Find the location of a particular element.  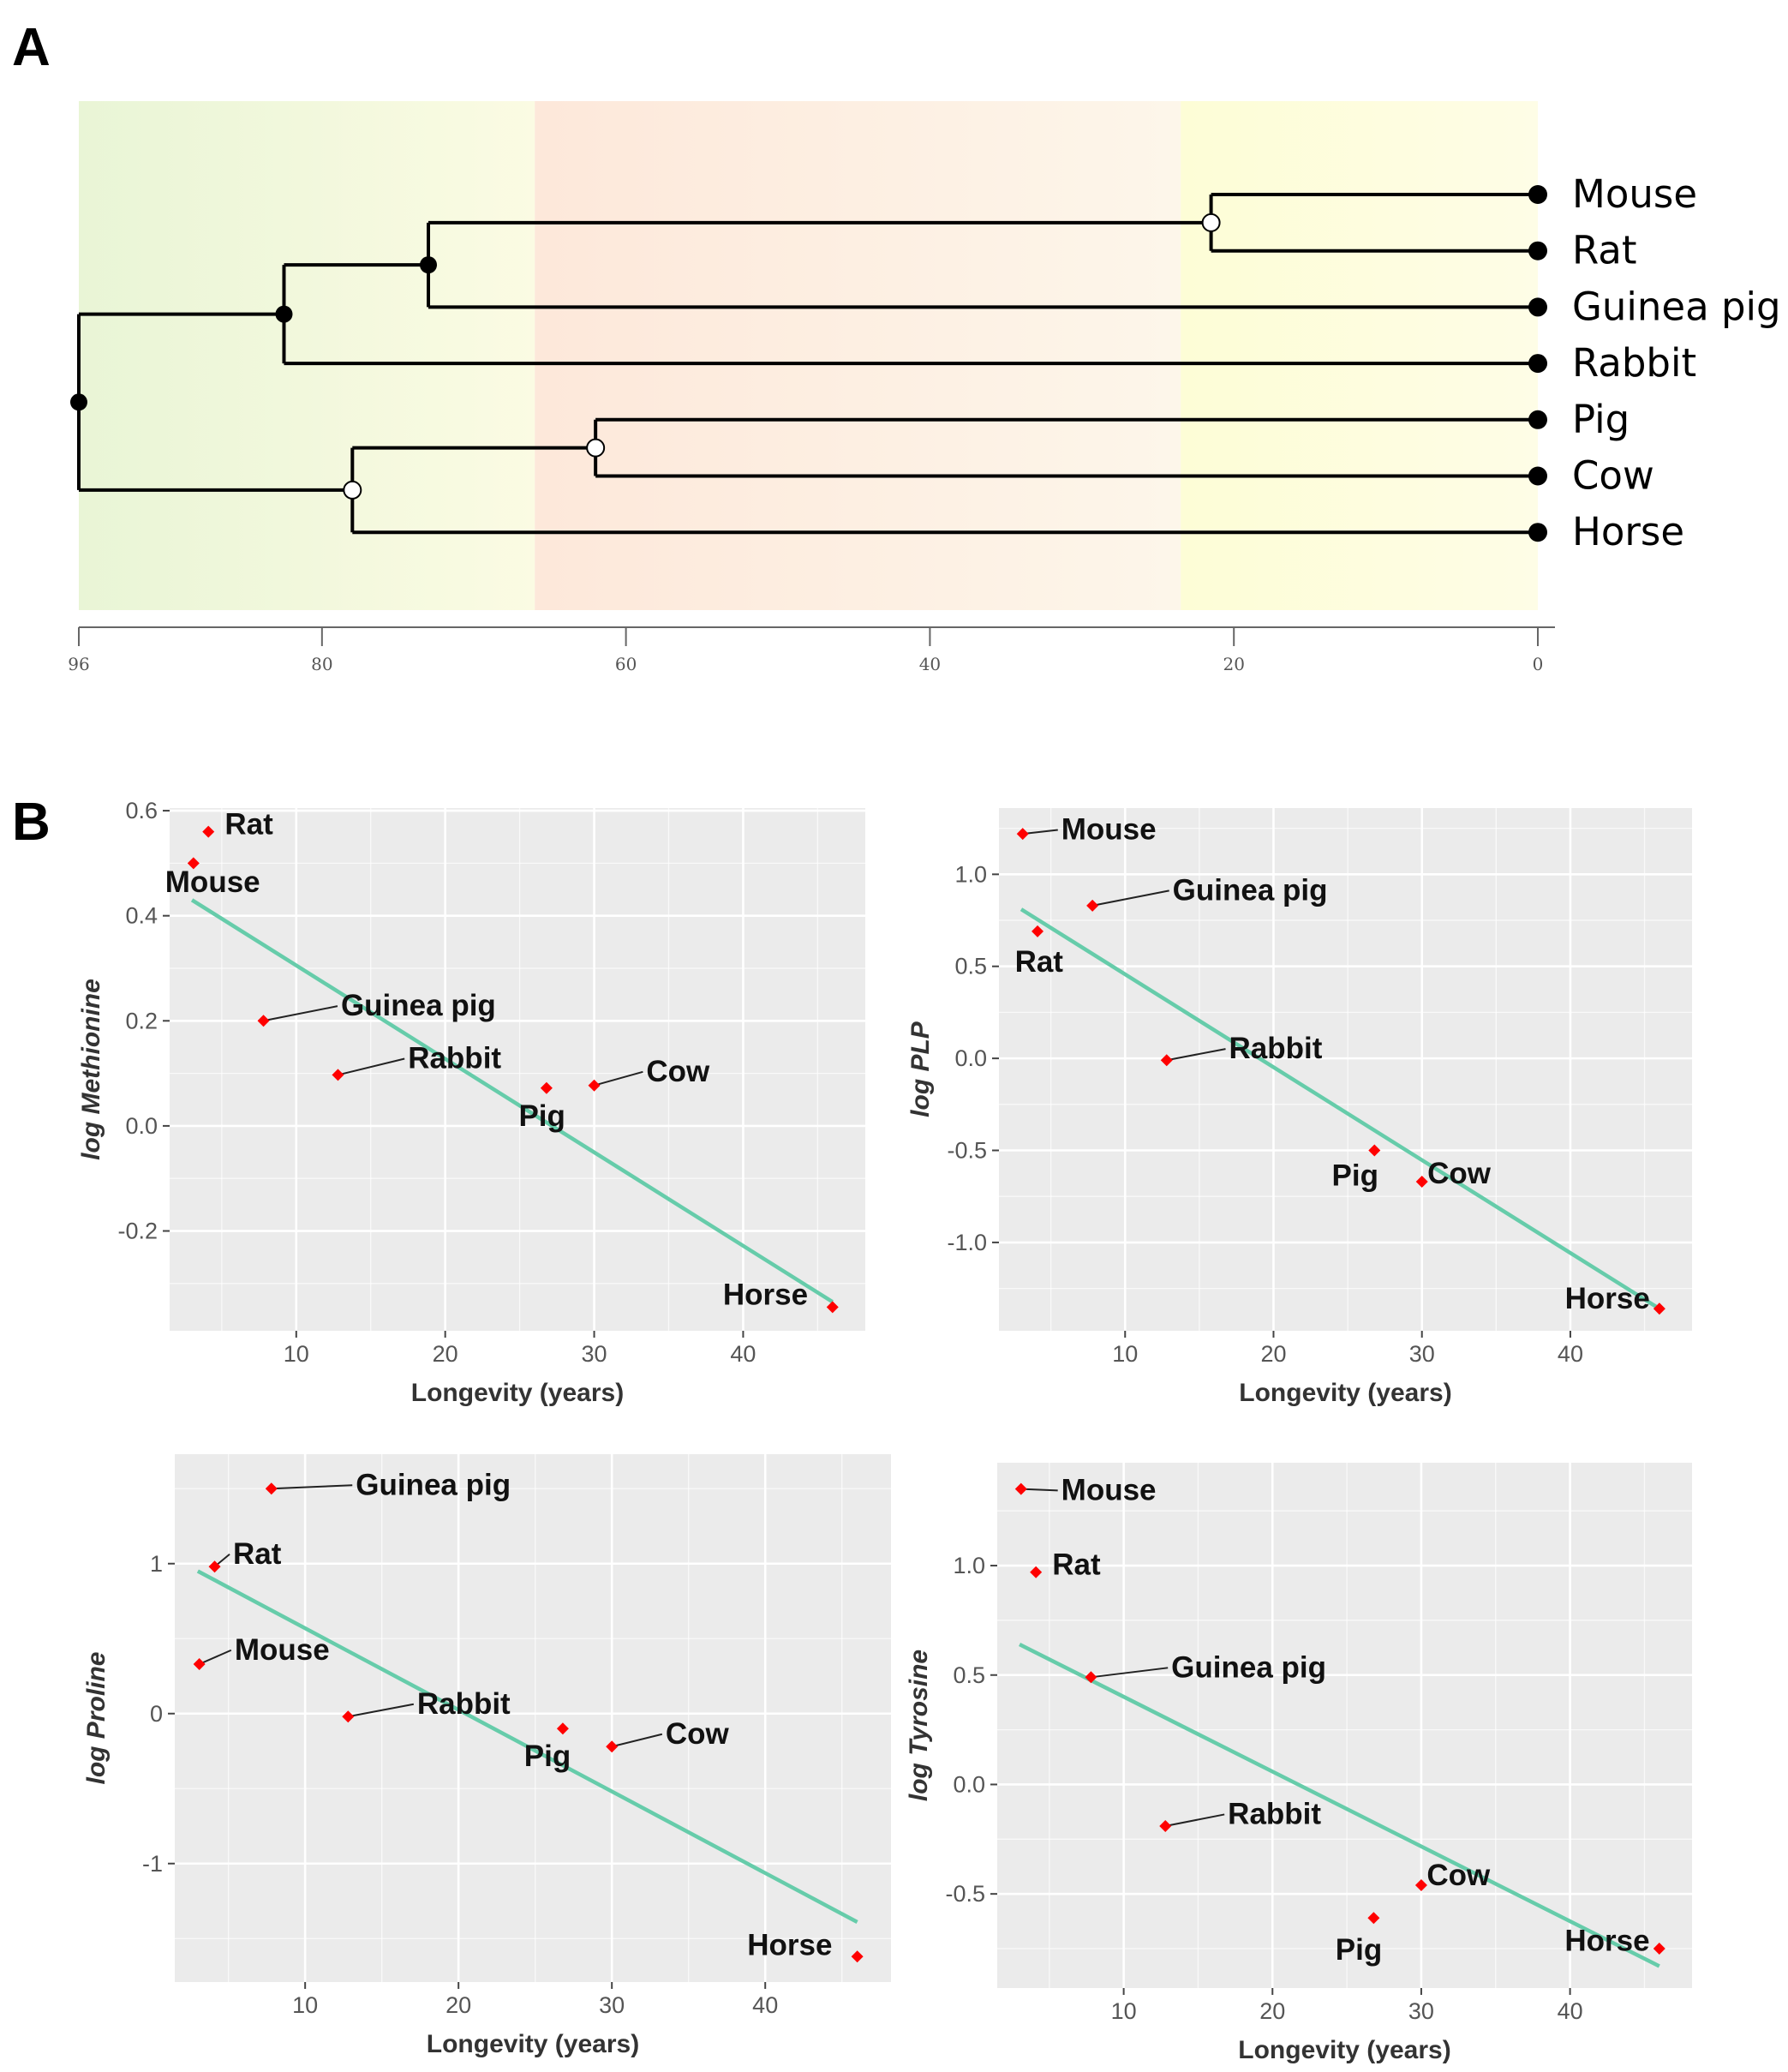

point-label-horse: Horse is located at coordinates (1608, 1298).